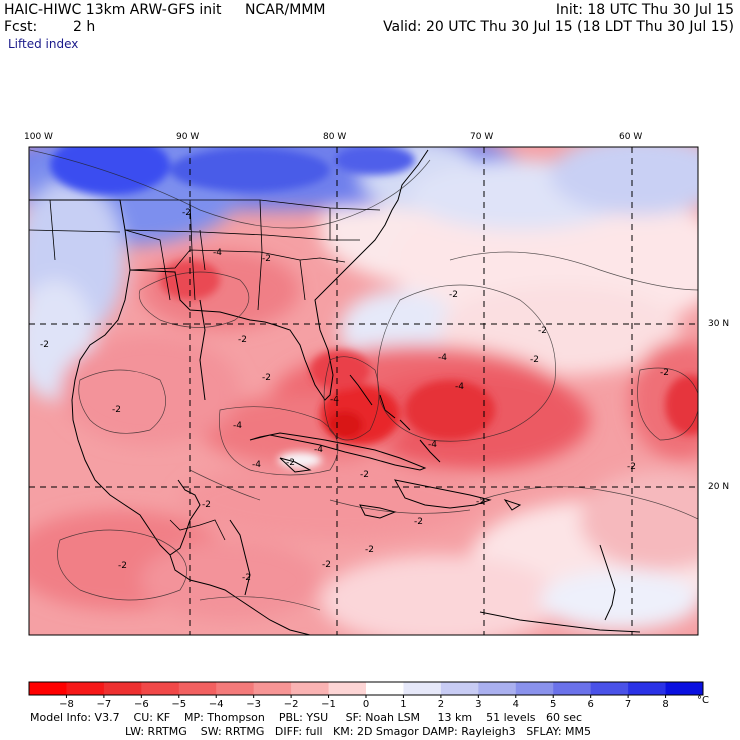  I want to click on colorbar-tick-label: −5, so click(179, 704).